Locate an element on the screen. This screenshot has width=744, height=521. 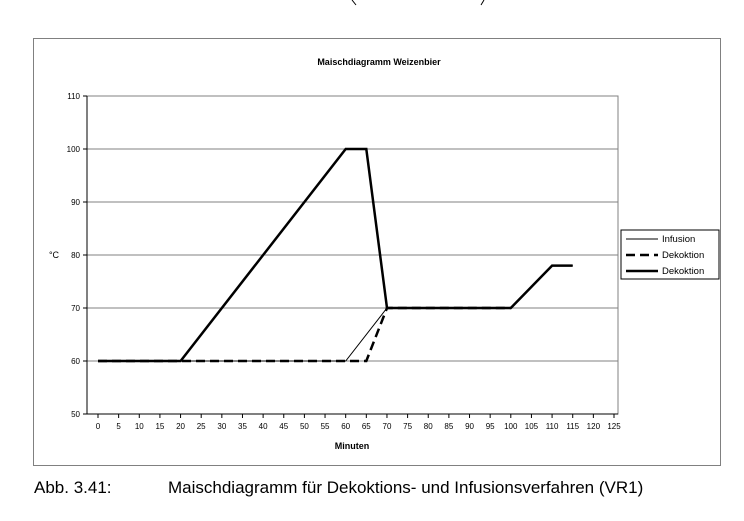
x-tick-label: 40 is located at coordinates (263, 426).